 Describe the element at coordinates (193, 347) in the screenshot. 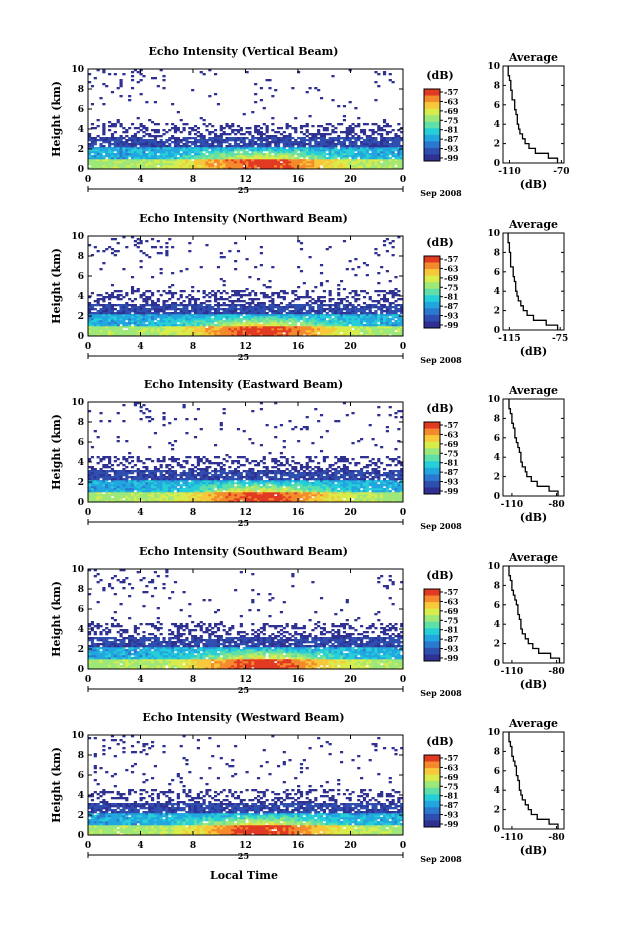

I see `x-tick-label: 8` at that location.